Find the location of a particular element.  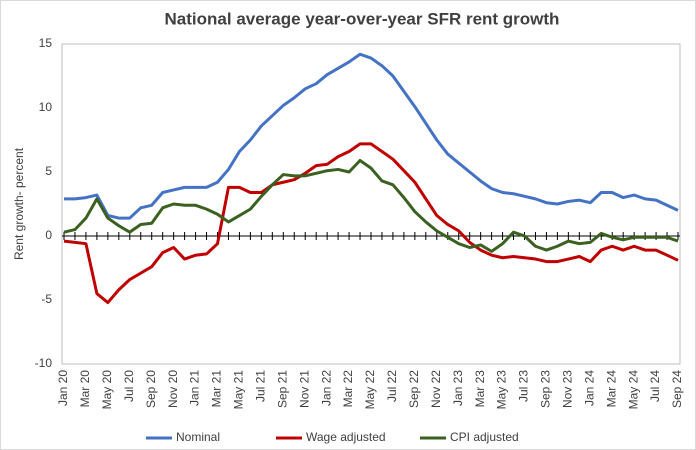

y-tick-label: 0 is located at coordinates (48, 235).